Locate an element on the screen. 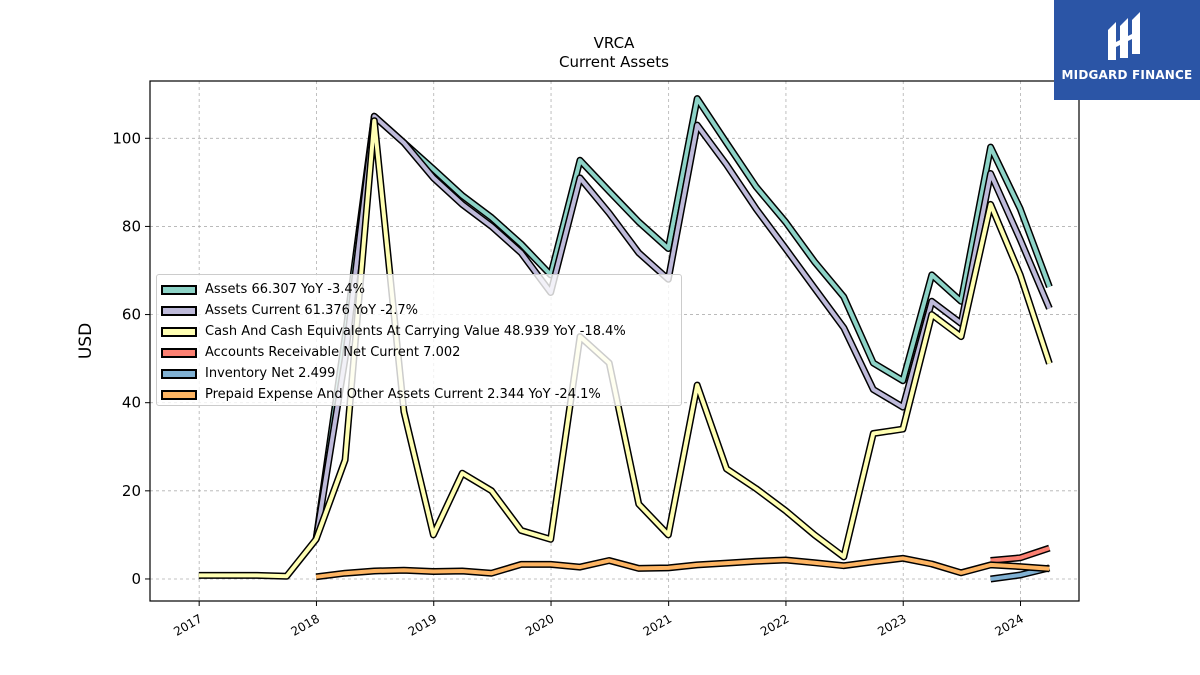 The height and width of the screenshot is (675, 1200). legend-label: Accounts Receivable Net Current 7.002 is located at coordinates (333, 352).